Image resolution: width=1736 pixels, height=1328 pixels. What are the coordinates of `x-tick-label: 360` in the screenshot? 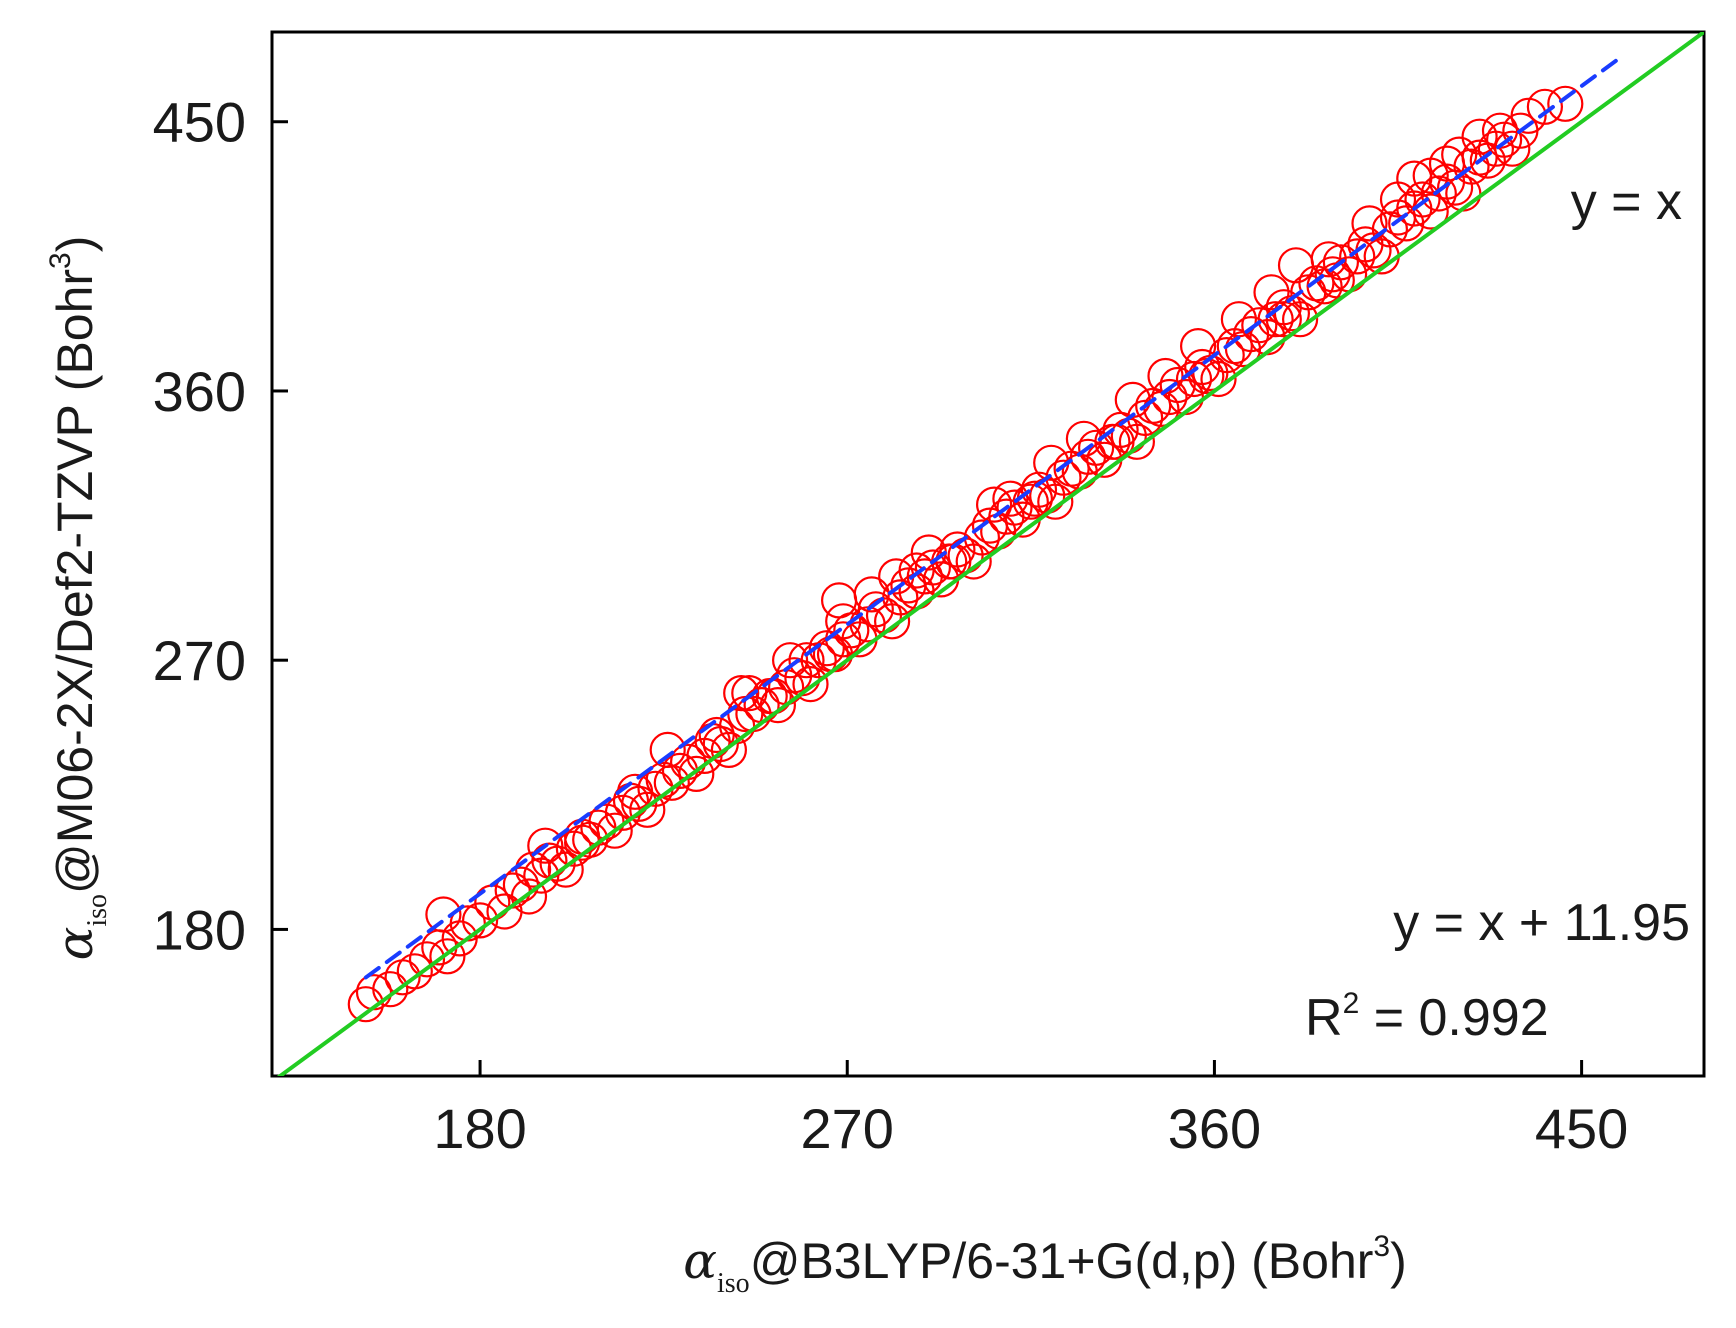 It's located at (1214, 1128).